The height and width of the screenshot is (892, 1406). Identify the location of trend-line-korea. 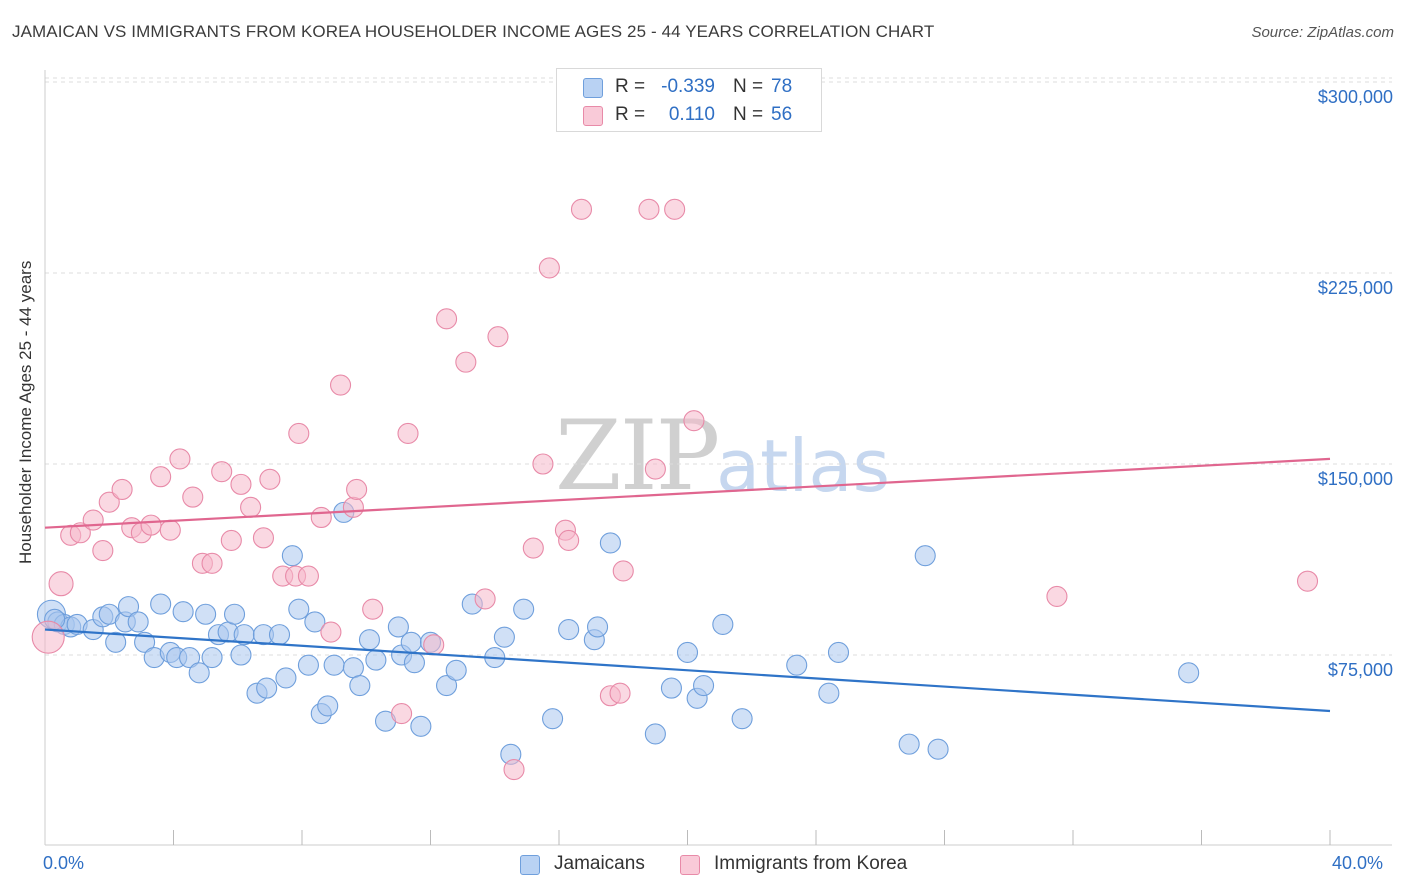
(687, 493).